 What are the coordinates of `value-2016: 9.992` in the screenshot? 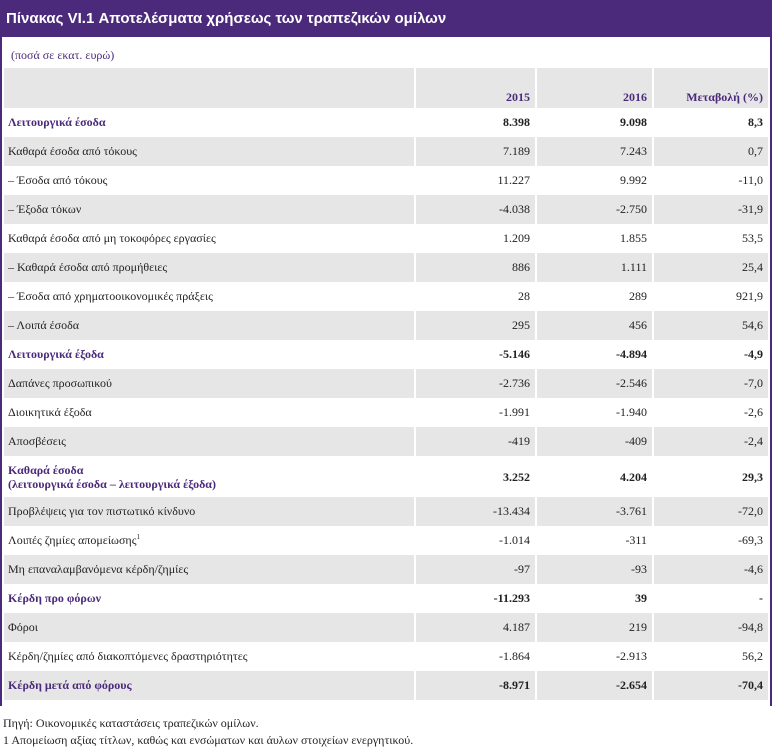 It's located at (595, 180).